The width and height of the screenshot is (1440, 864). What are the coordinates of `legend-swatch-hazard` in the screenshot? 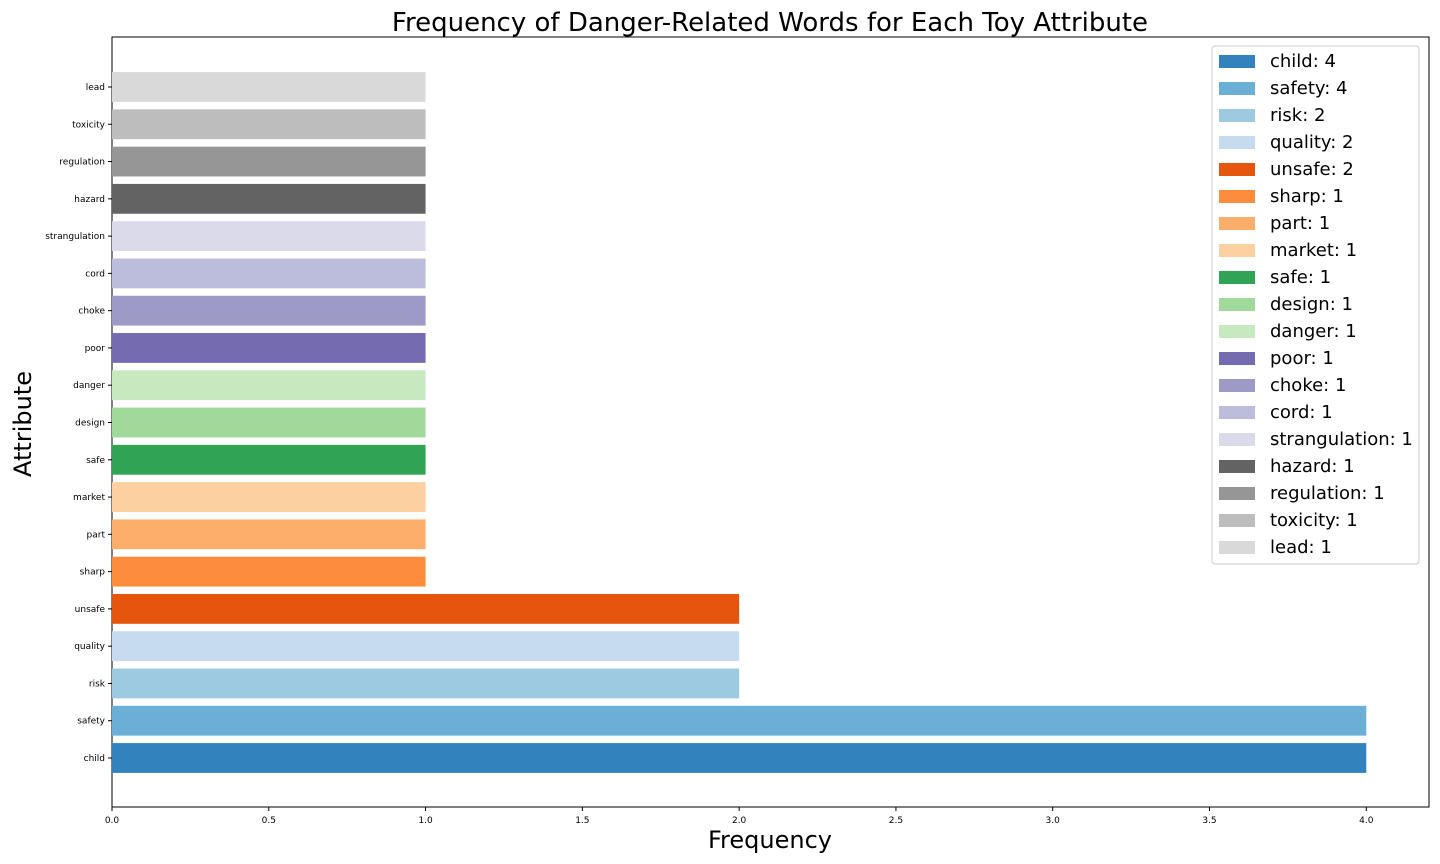 It's located at (1237, 466).